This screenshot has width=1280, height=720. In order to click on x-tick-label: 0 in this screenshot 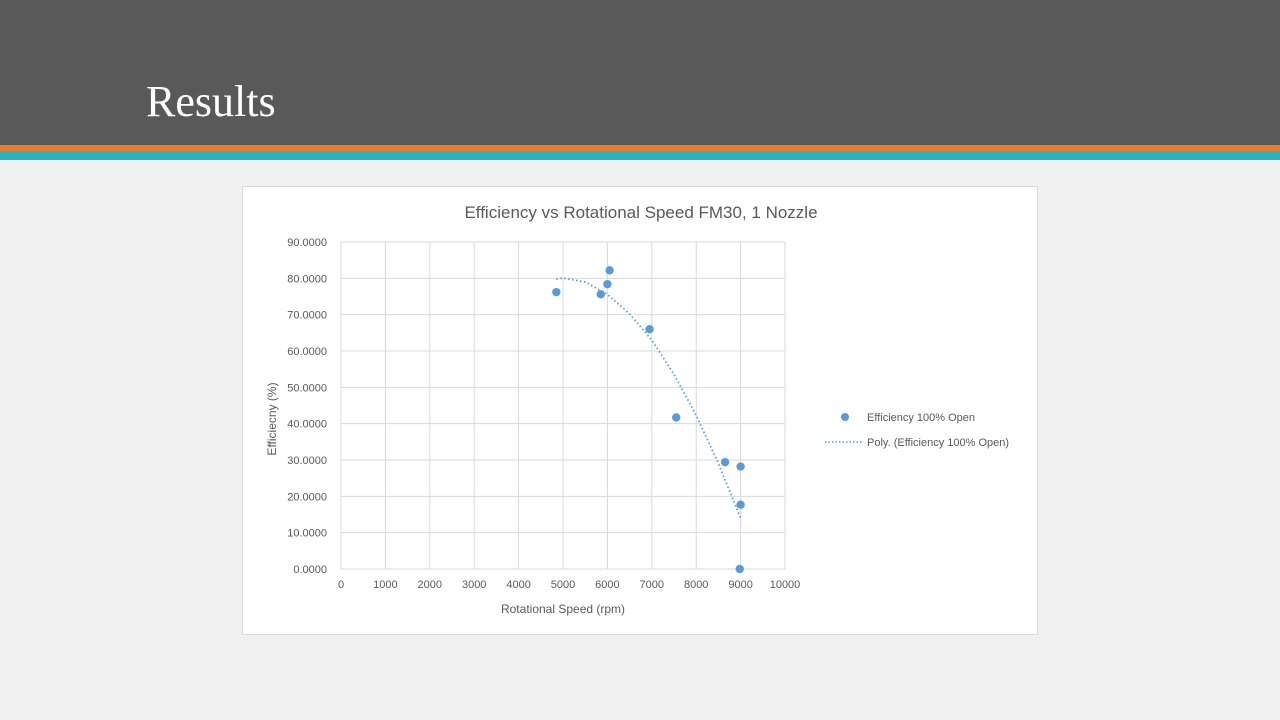, I will do `click(341, 585)`.